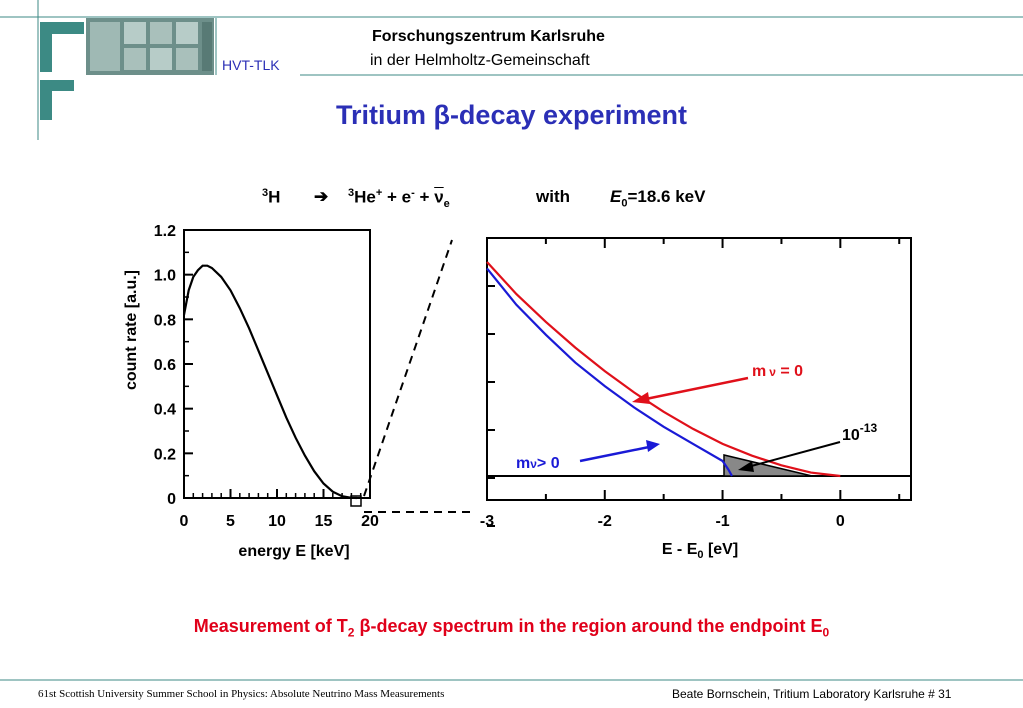  Describe the element at coordinates (171, 499) in the screenshot. I see `y-tick-label: 0` at that location.